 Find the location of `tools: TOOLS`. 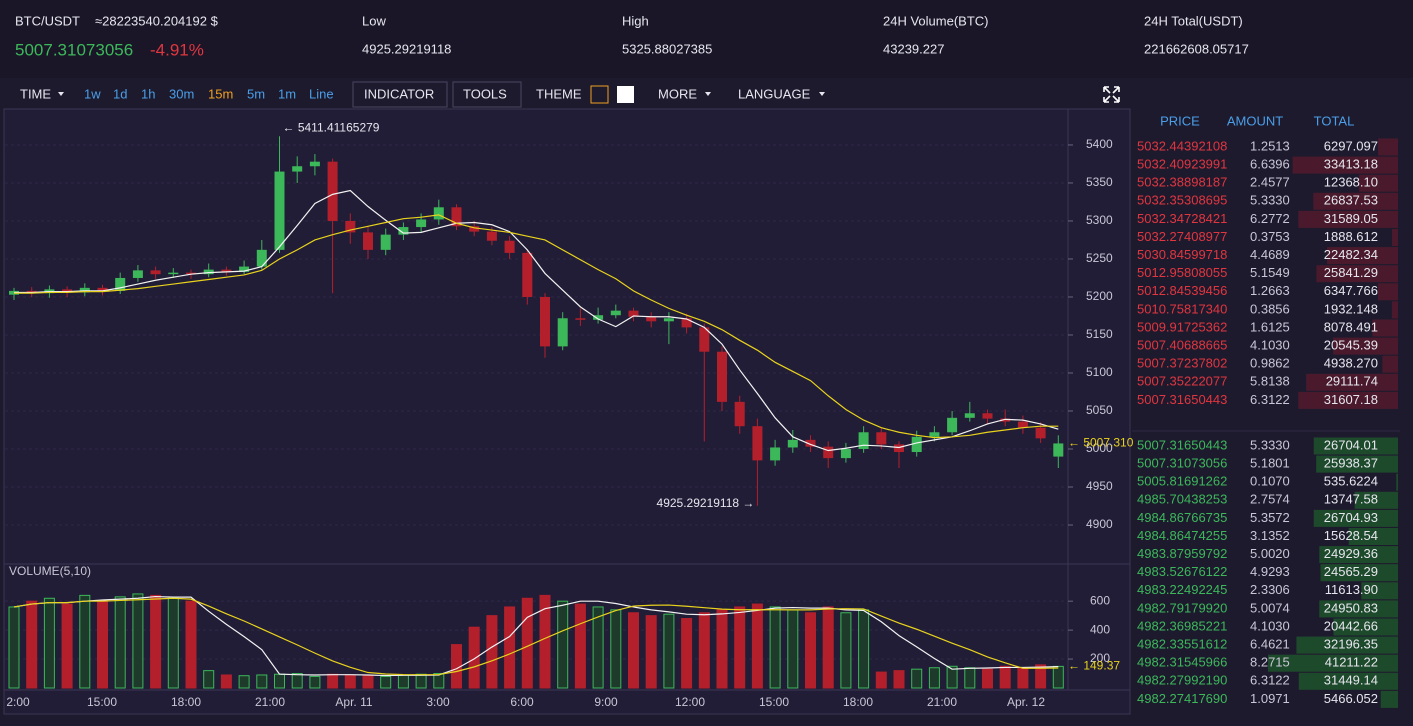

tools: TOOLS is located at coordinates (485, 93).